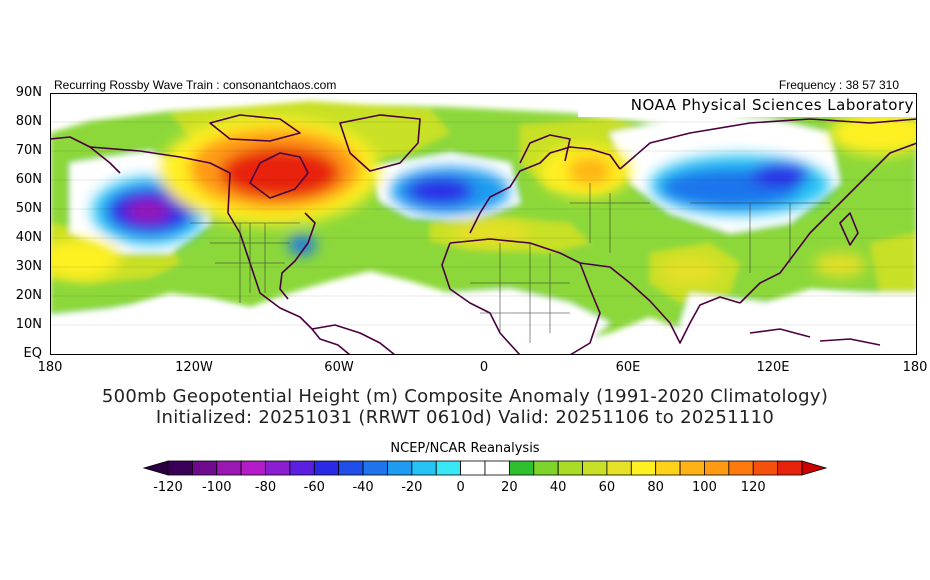 The height and width of the screenshot is (580, 930). What do you see at coordinates (828, 223) in the screenshot?
I see `coast-asia-east` at bounding box center [828, 223].